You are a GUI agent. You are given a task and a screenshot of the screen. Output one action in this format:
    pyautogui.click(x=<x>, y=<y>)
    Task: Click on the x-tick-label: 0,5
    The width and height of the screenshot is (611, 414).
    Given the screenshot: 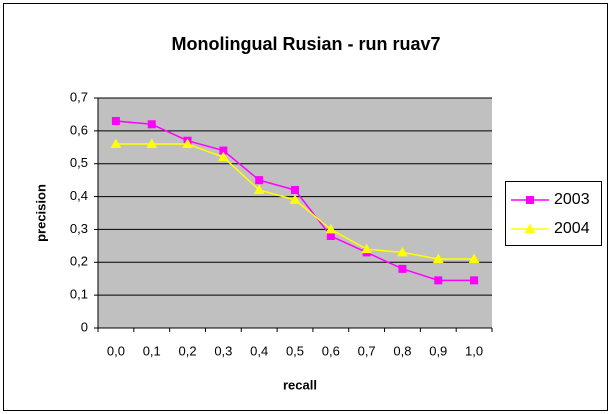 What is the action you would take?
    pyautogui.click(x=295, y=350)
    